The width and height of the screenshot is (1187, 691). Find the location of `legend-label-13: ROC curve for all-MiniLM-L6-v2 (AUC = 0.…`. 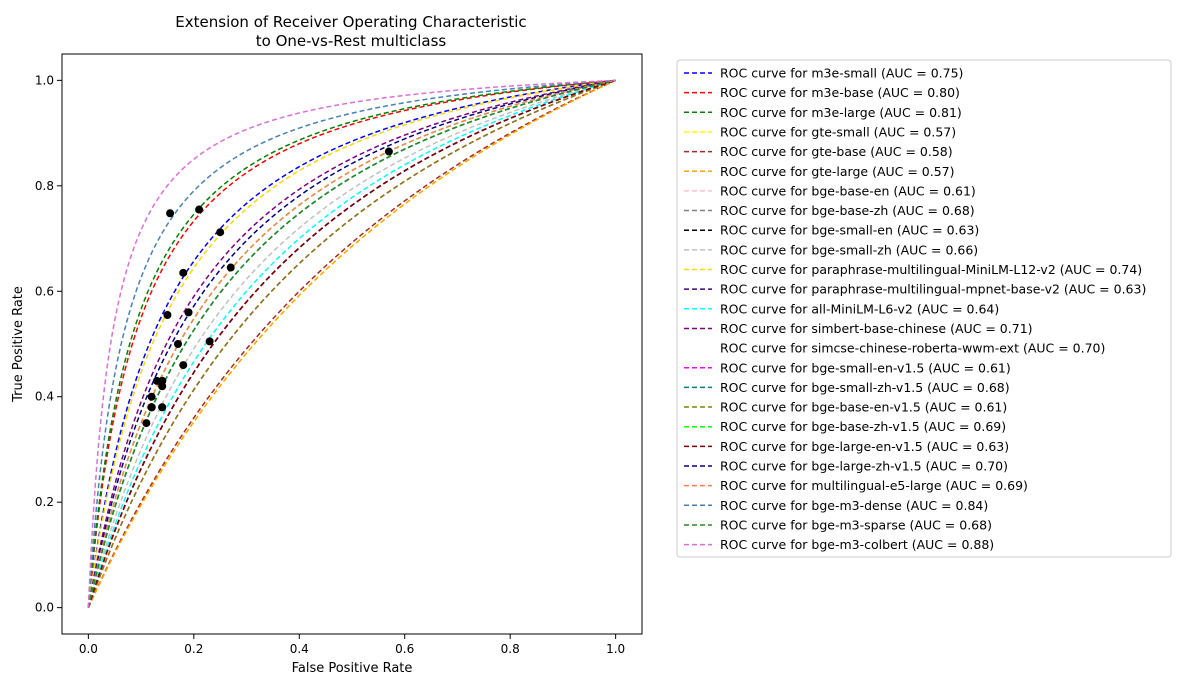

legend-label-13: ROC curve for all-MiniLM-L6-v2 (AUC = 0.… is located at coordinates (859, 308).